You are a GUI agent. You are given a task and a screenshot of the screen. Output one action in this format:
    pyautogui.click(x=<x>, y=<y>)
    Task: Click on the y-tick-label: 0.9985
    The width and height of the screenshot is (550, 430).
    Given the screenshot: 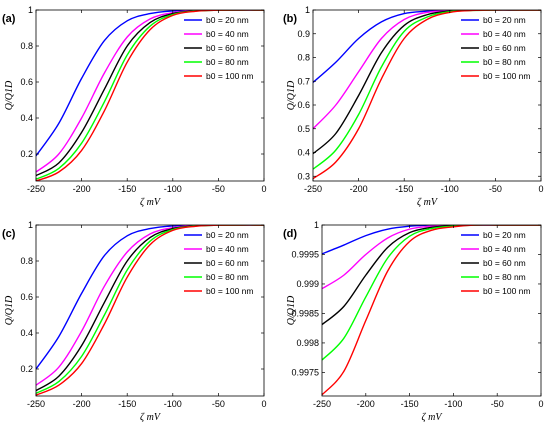 What is the action you would take?
    pyautogui.click(x=305, y=313)
    